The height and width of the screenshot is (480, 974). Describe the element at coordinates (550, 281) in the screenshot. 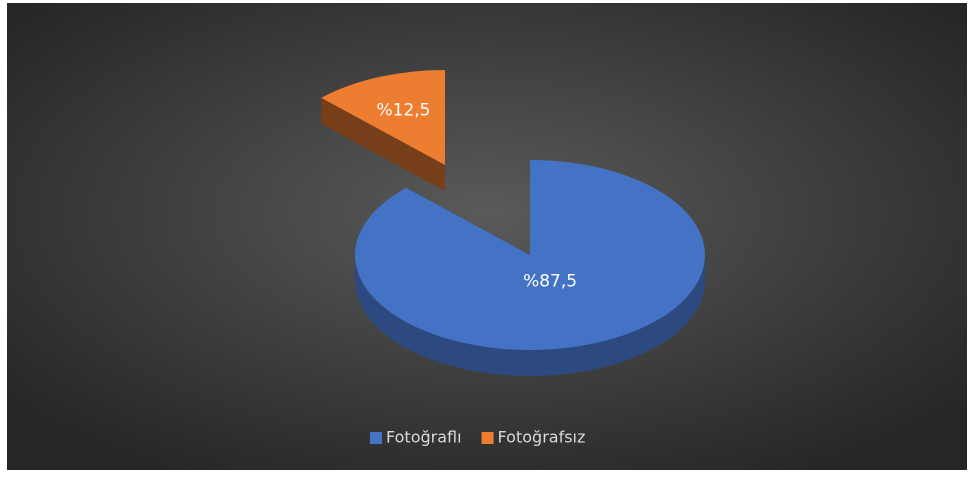

I see `data-label: %87,5` at that location.